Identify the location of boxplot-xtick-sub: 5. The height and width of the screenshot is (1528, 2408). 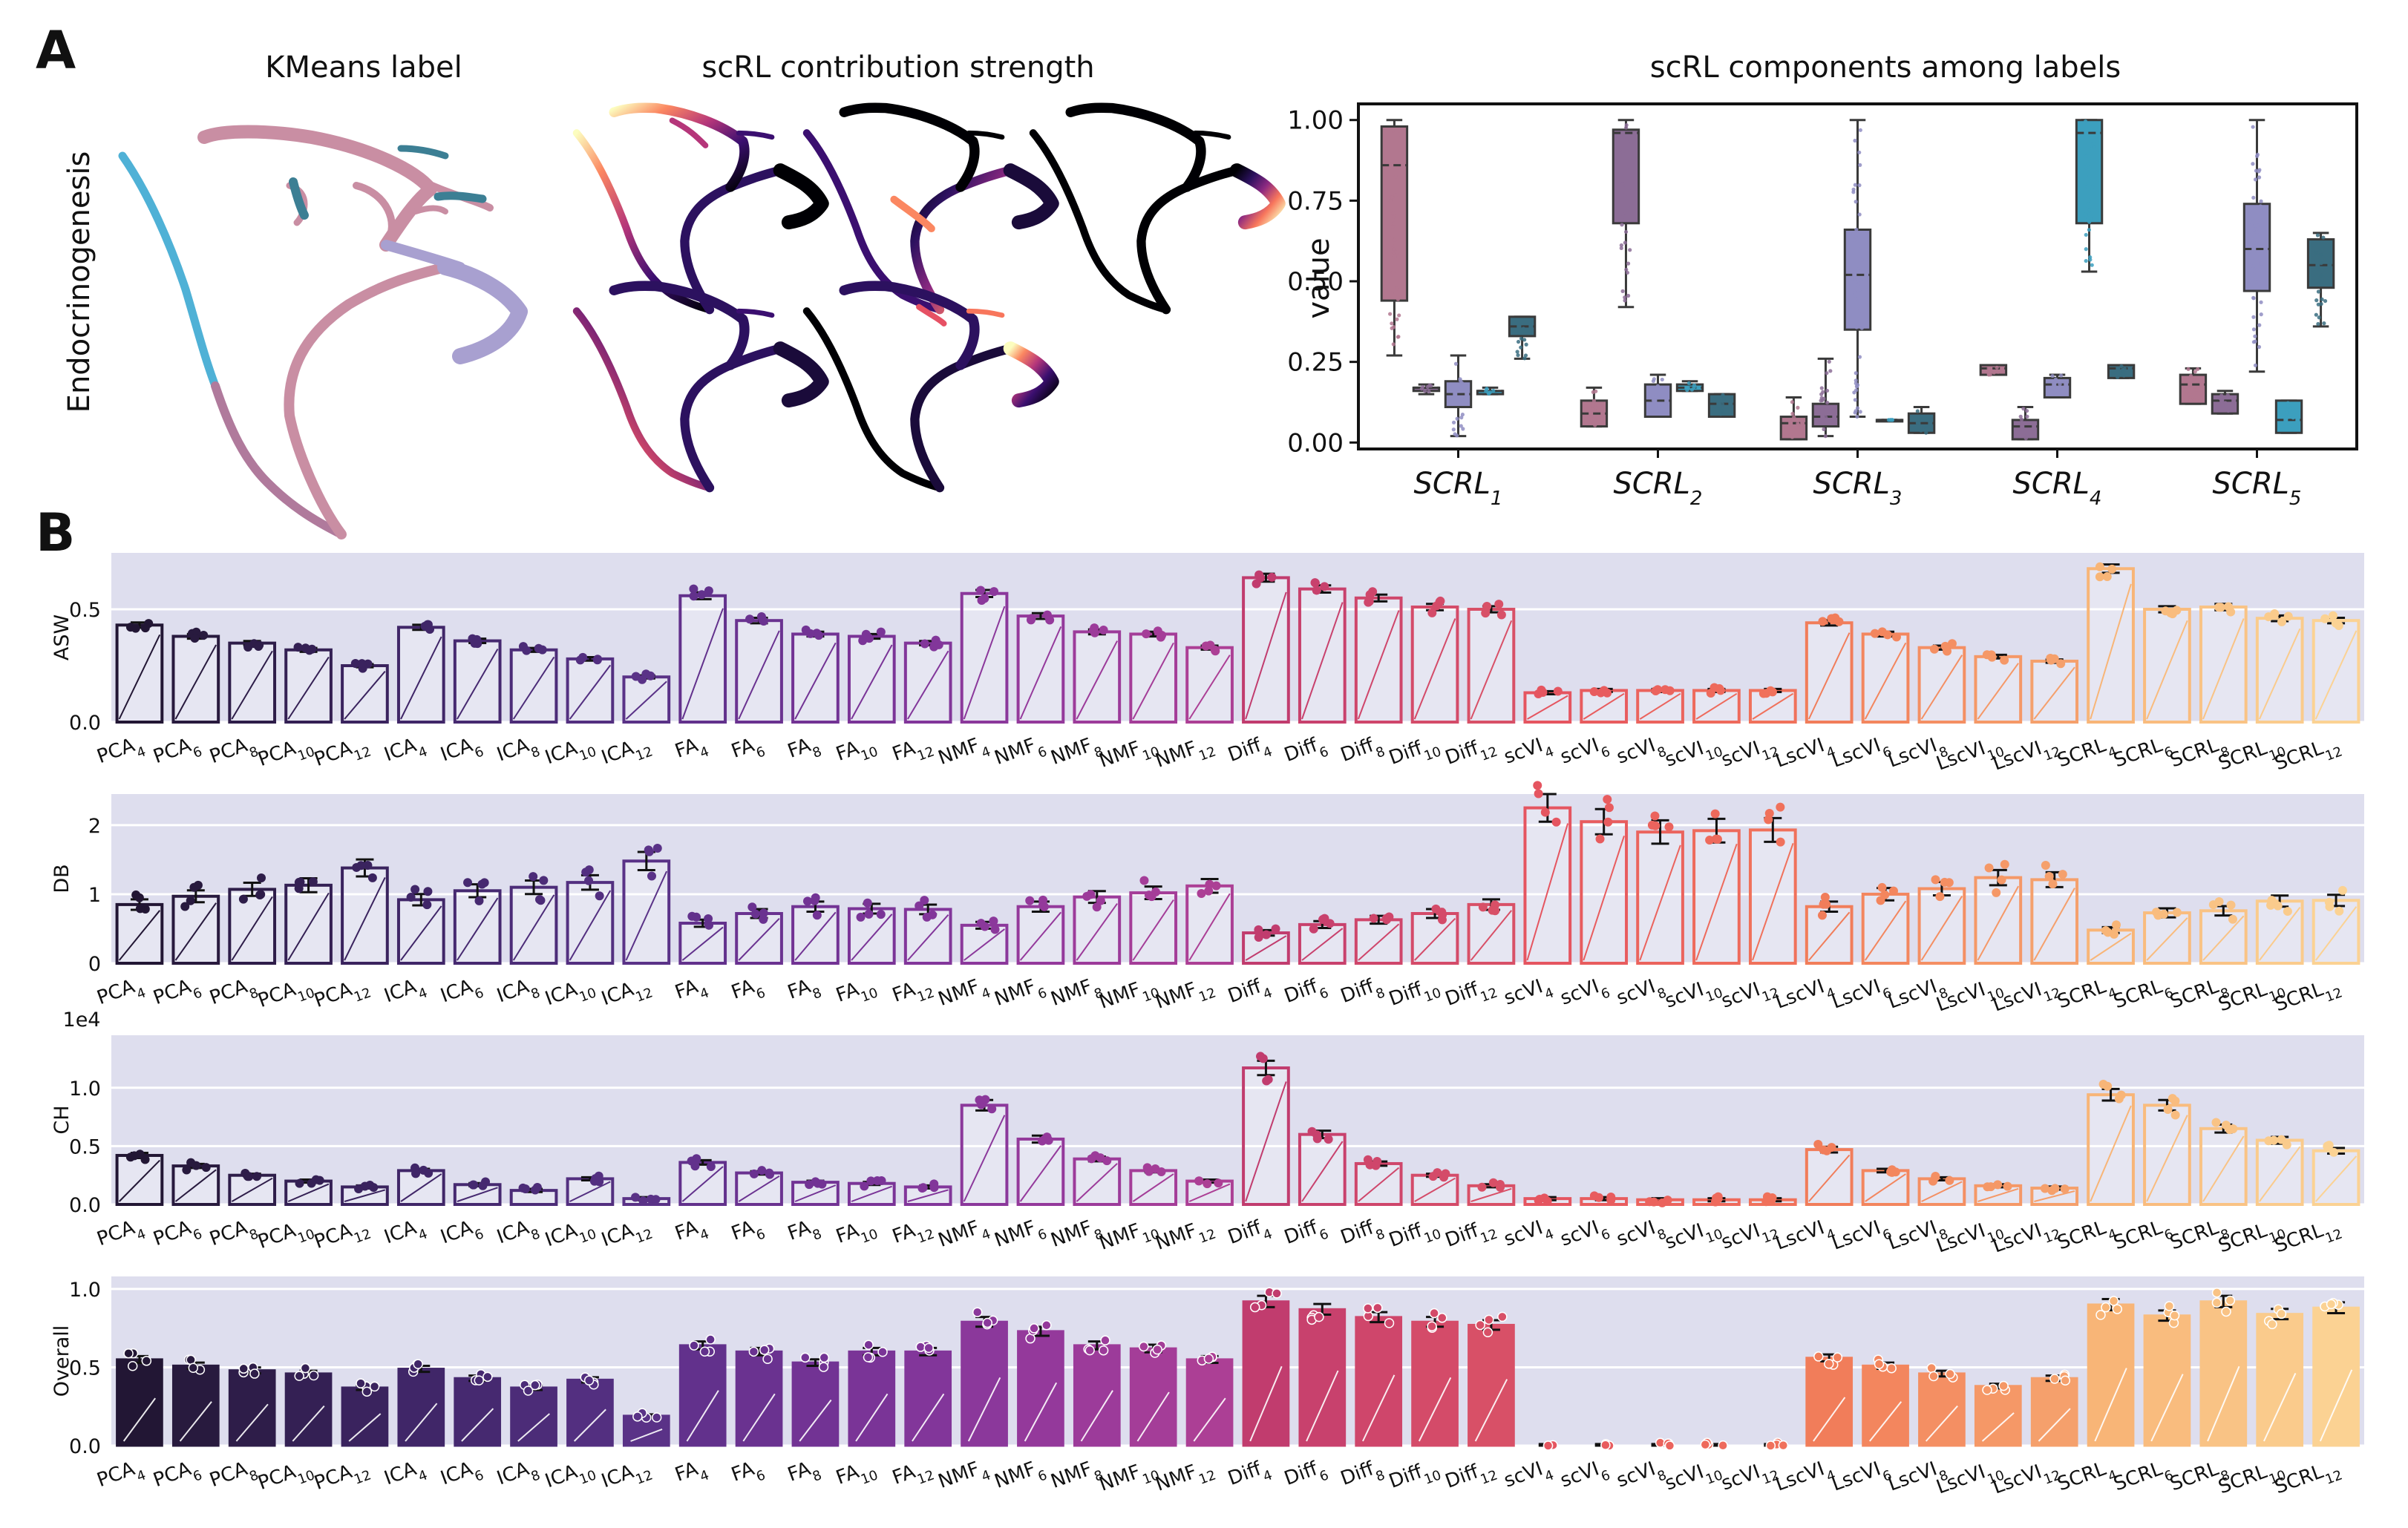
(2296, 499).